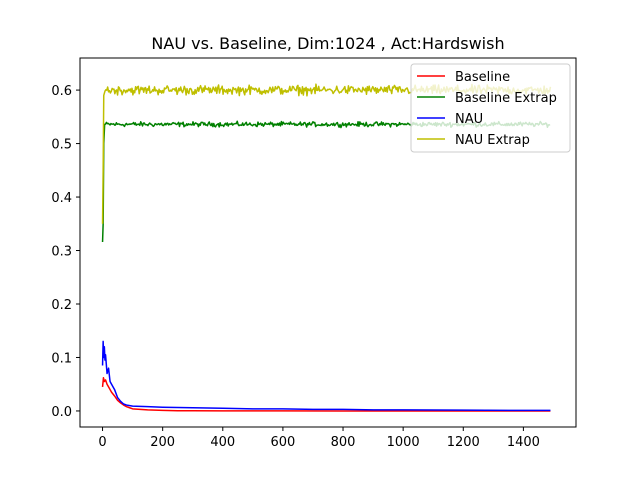 The width and height of the screenshot is (640, 480). I want to click on y-tick-label: 0.6, so click(61, 91).